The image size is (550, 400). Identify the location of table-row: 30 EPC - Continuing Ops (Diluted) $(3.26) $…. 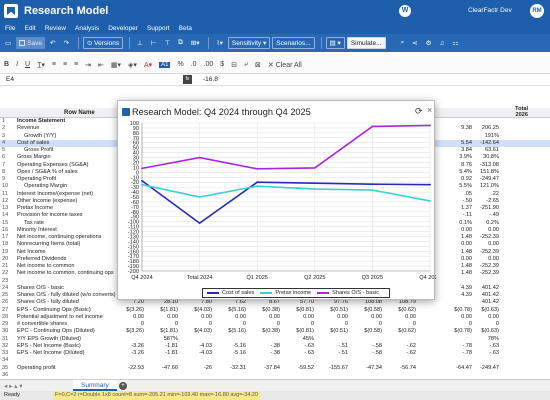
(275, 331).